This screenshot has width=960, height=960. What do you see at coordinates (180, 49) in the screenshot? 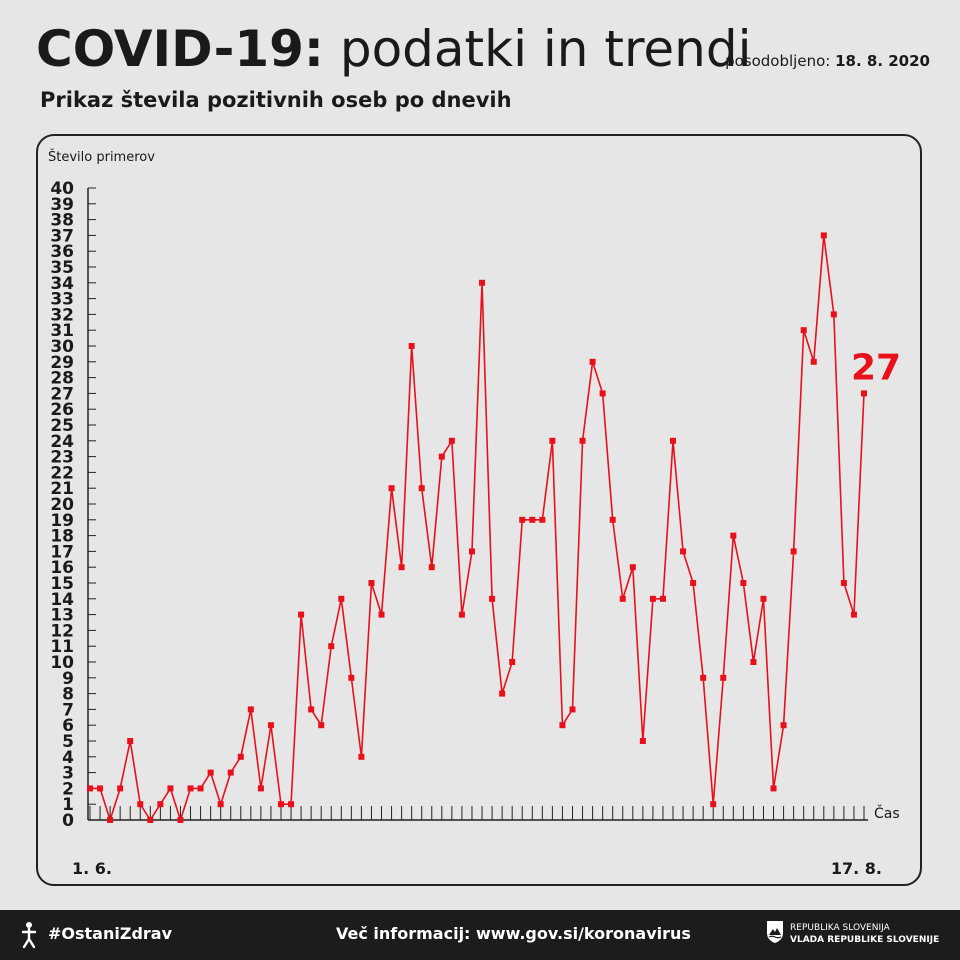
I see `title-bold: COVID-19:` at bounding box center [180, 49].